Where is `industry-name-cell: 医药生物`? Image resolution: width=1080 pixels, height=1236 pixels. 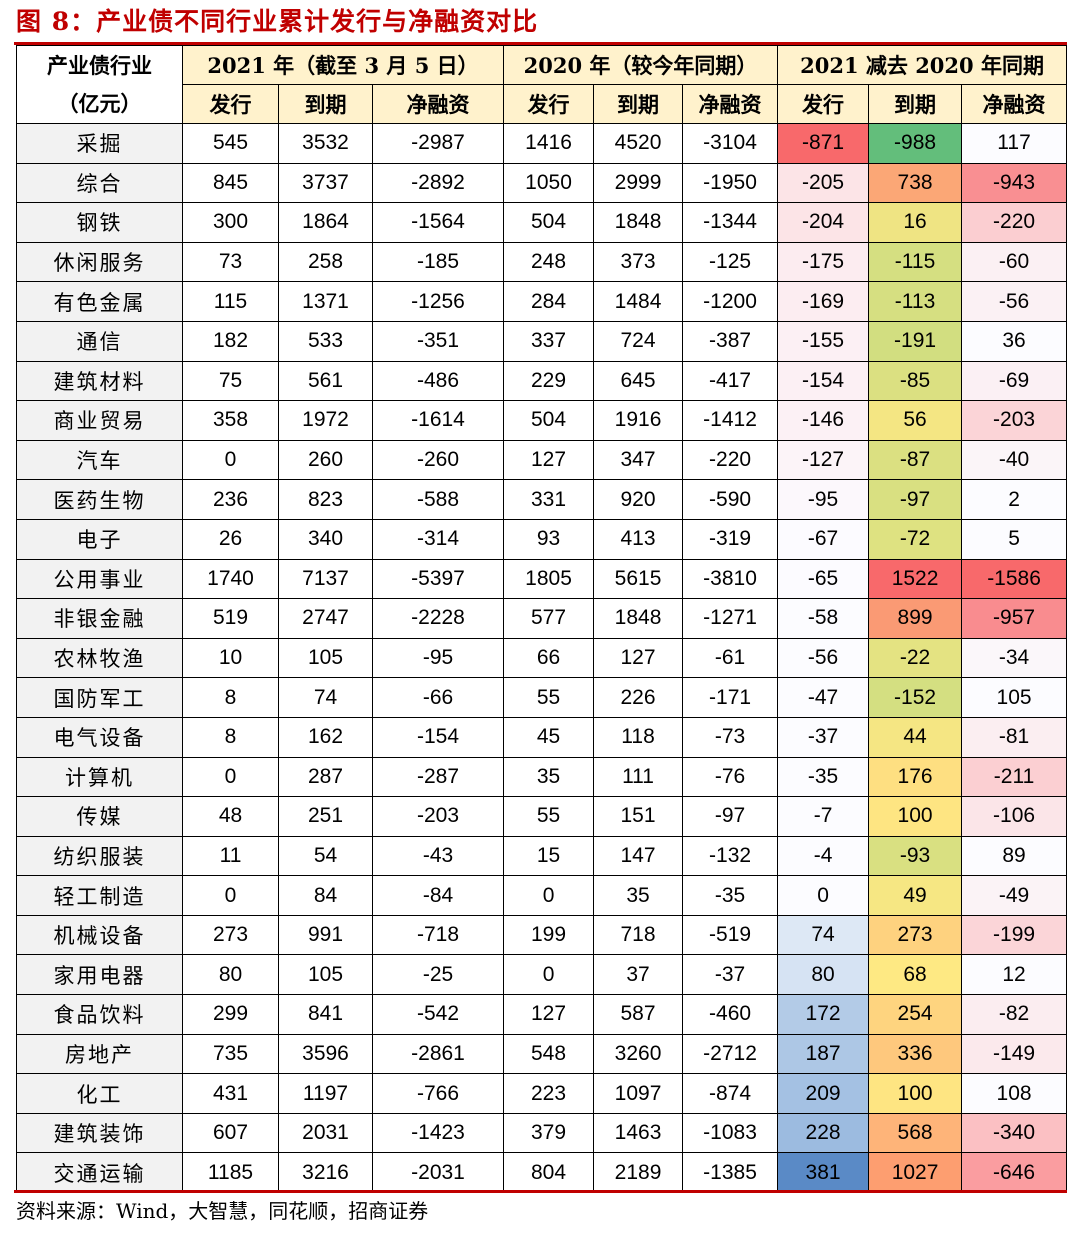 industry-name-cell: 医药生物 is located at coordinates (99, 499).